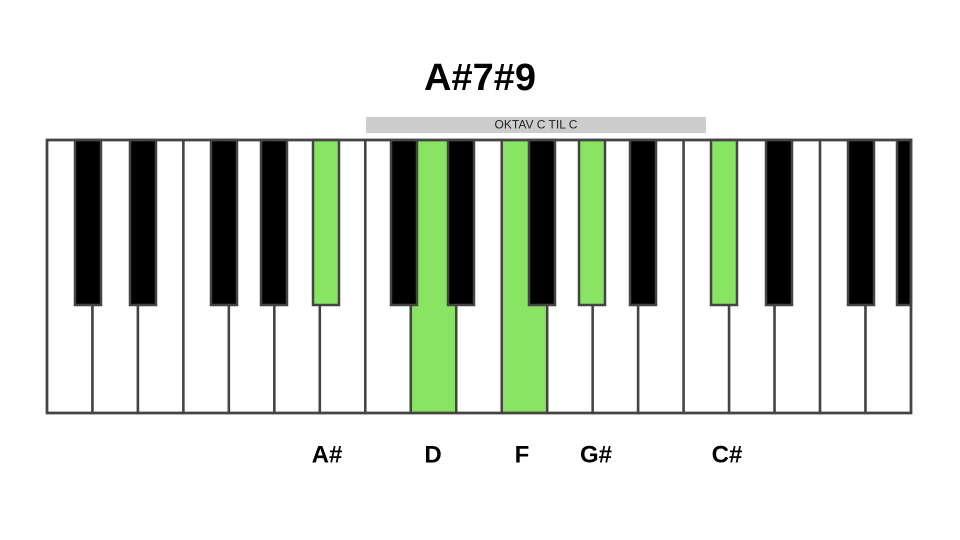  Describe the element at coordinates (727, 454) in the screenshot. I see `note-label: C#` at that location.